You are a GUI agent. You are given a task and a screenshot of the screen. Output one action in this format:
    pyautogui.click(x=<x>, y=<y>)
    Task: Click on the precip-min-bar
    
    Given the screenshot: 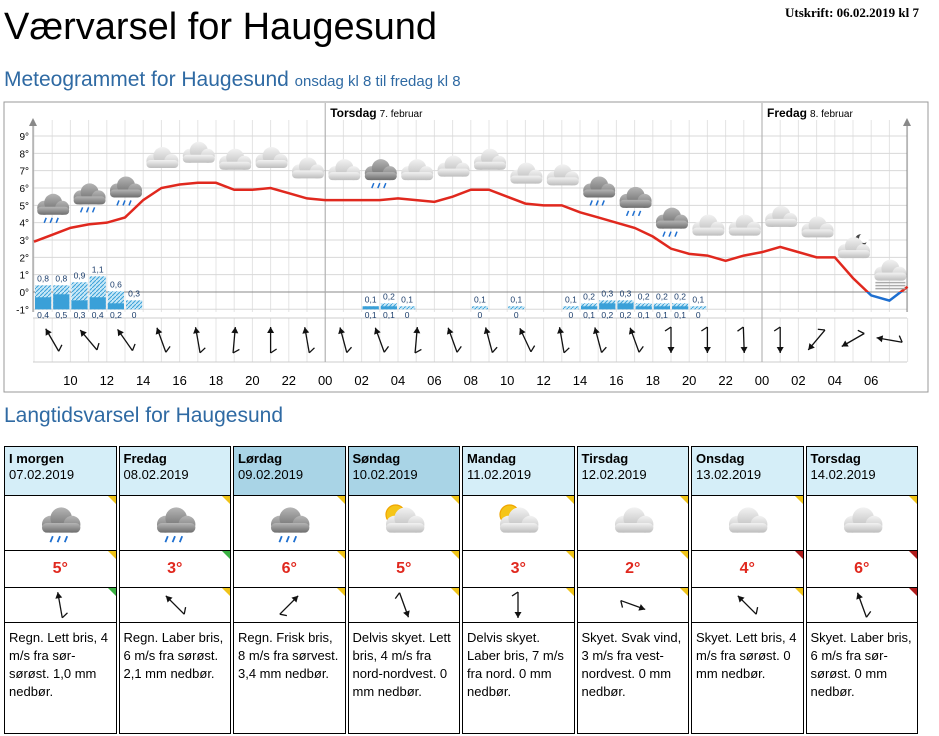 What is the action you would take?
    pyautogui.click(x=607, y=306)
    